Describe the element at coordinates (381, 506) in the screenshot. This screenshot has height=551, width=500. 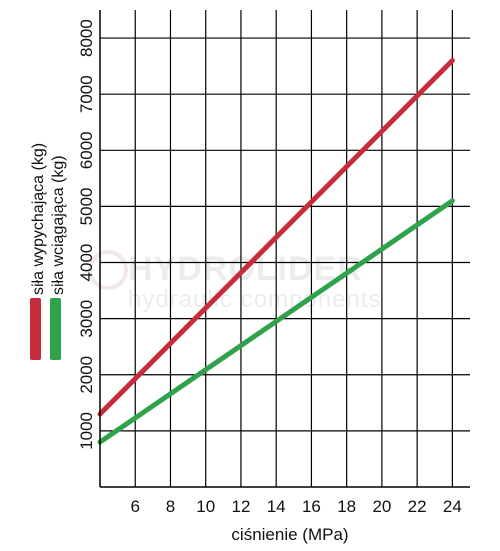
I see `x-tick-label-20: 20` at that location.